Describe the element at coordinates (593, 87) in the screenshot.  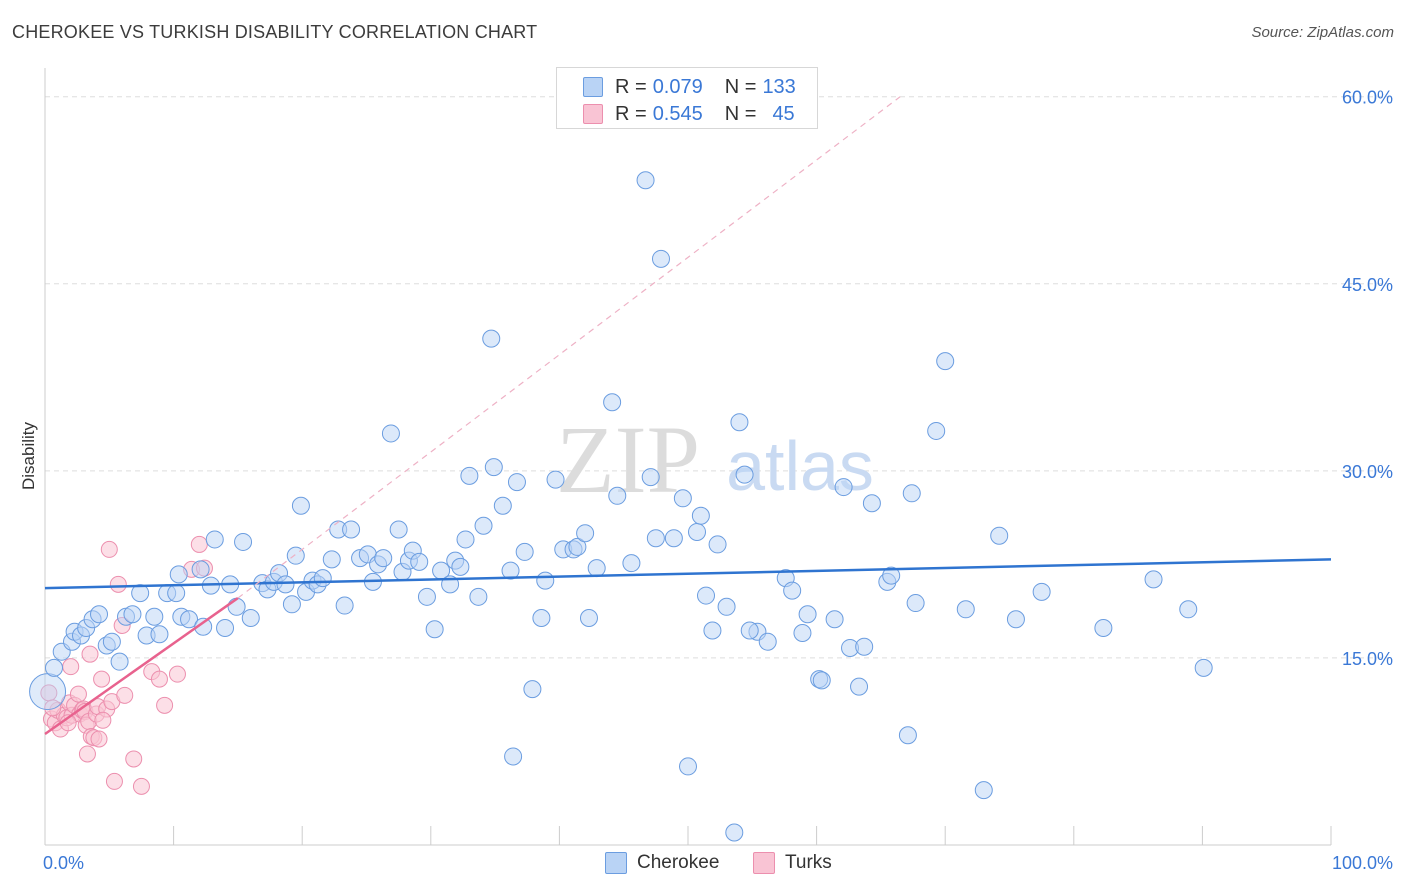
I see `cherokee-swatch` at that location.